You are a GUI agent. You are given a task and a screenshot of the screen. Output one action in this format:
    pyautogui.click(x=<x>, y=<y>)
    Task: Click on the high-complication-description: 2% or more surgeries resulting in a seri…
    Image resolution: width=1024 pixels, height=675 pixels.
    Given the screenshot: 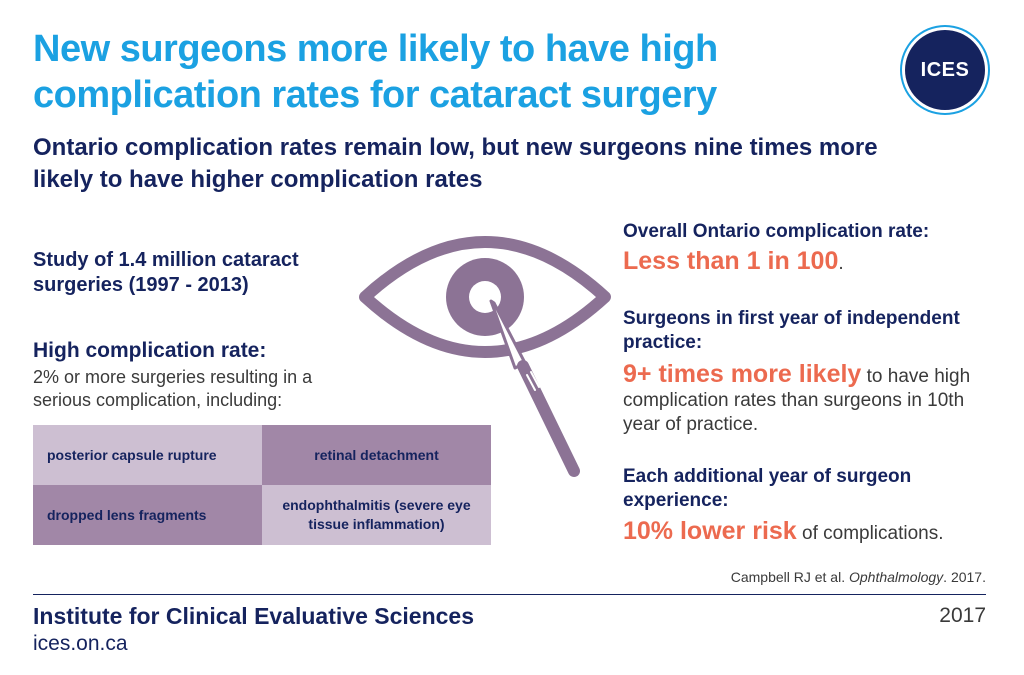 What is the action you would take?
    pyautogui.click(x=173, y=388)
    